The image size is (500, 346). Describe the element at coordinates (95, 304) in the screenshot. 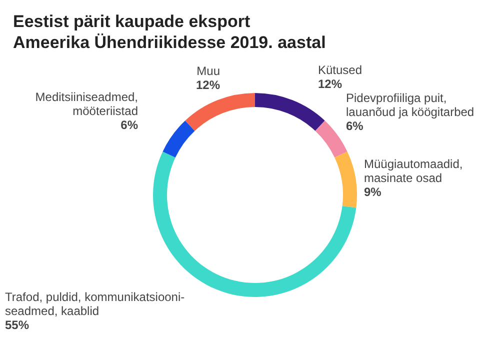

I see `slice-label: Trafod, puldid, kommunikatsiooni-seadmed, kaablid` at that location.